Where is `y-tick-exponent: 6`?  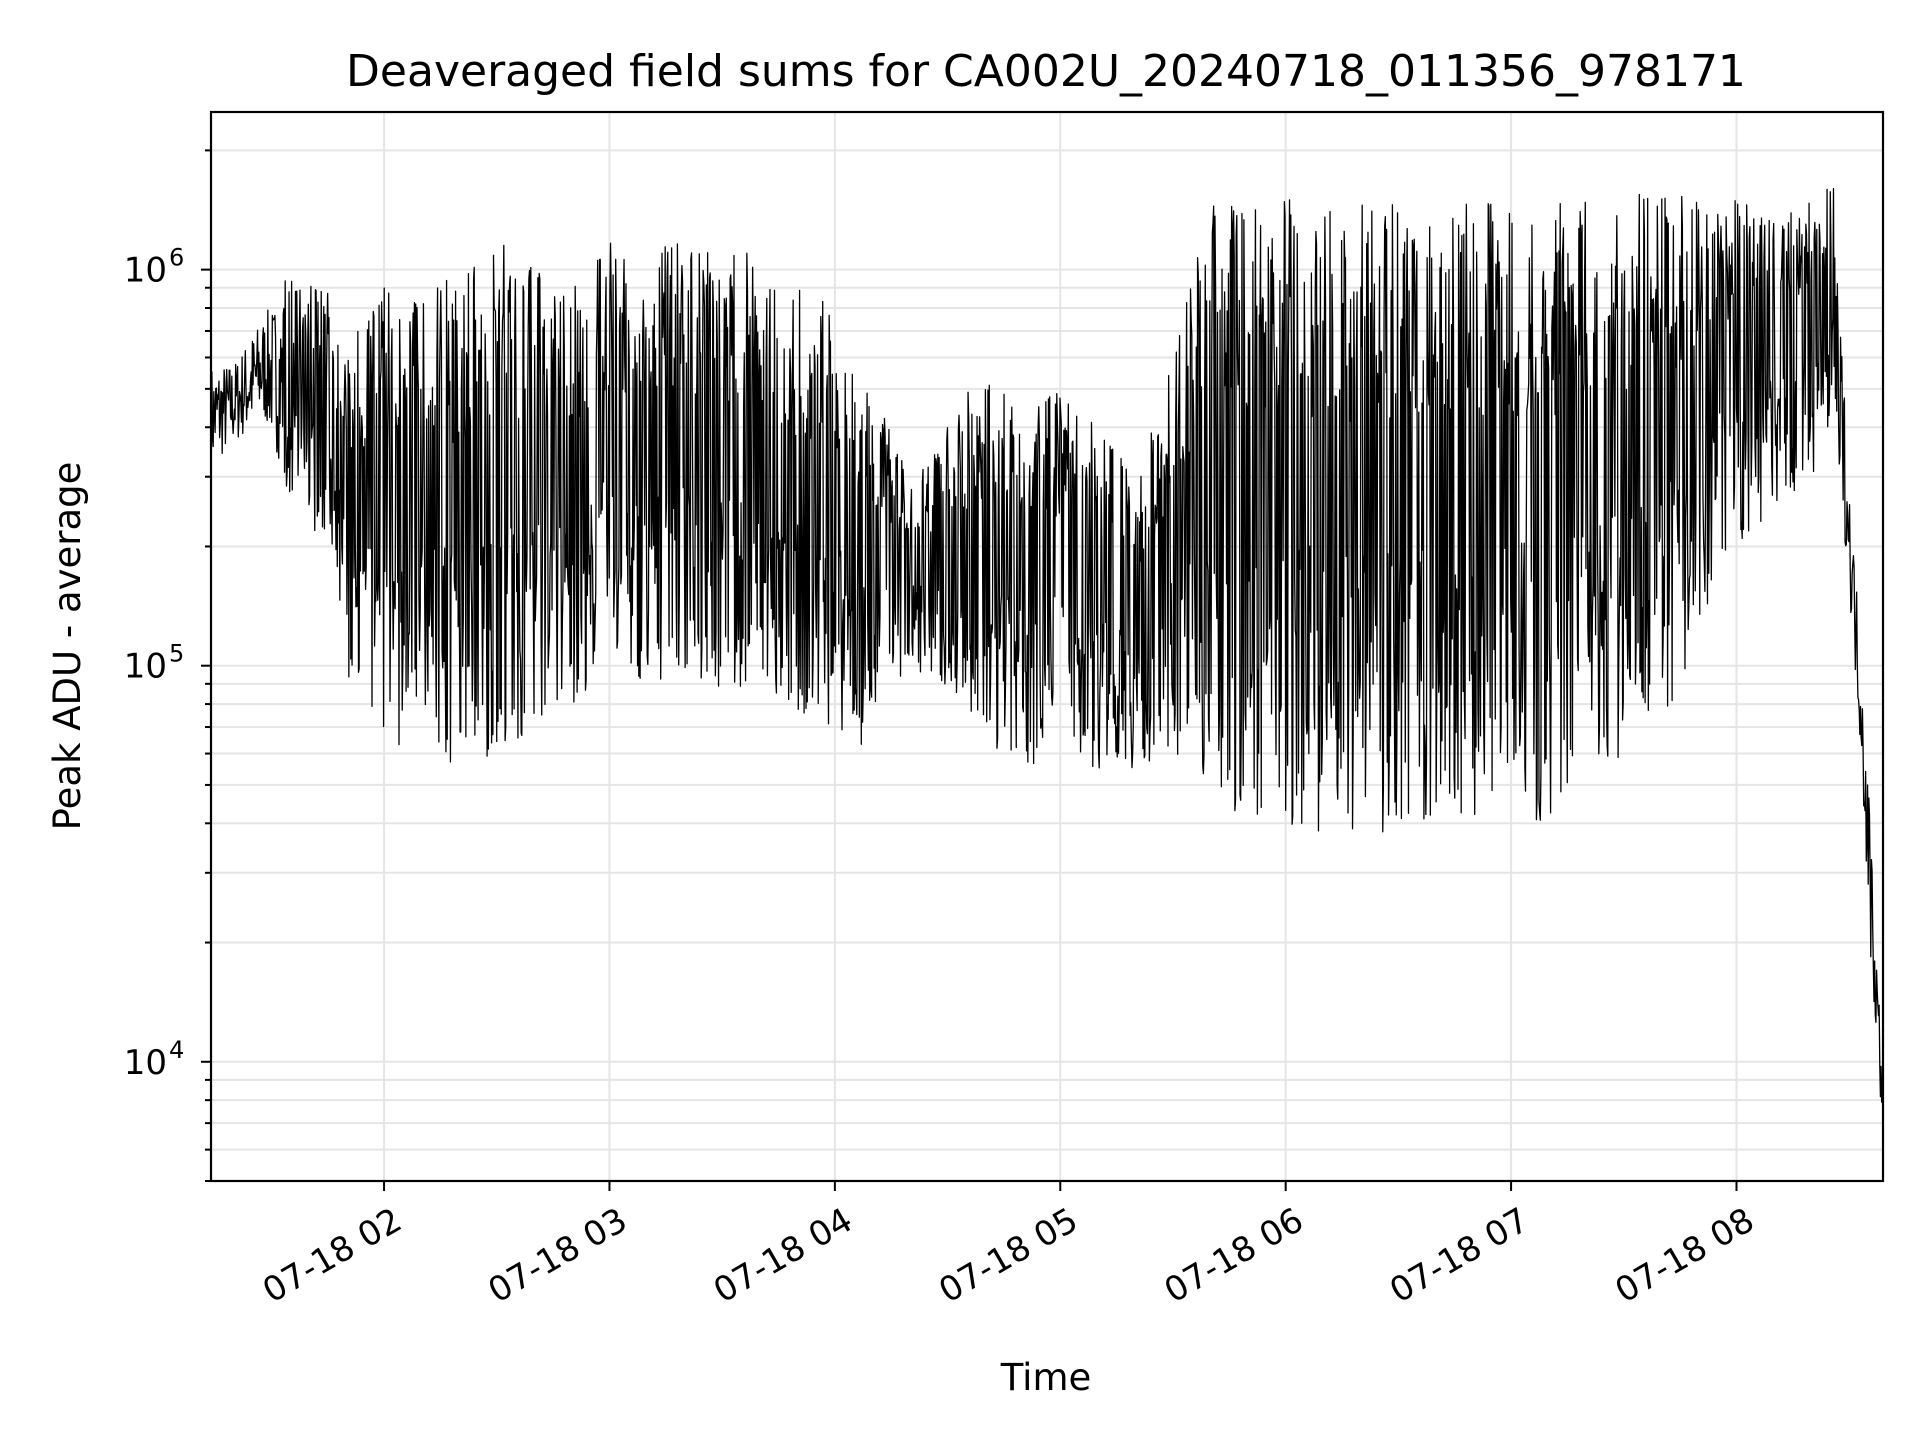
y-tick-exponent: 6 is located at coordinates (176, 258).